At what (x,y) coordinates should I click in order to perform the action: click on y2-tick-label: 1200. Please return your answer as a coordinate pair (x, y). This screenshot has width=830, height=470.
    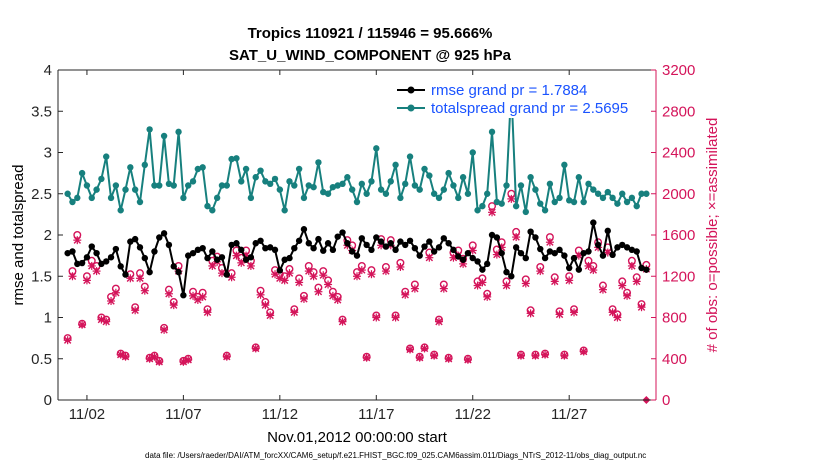
    Looking at the image, I should click on (678, 276).